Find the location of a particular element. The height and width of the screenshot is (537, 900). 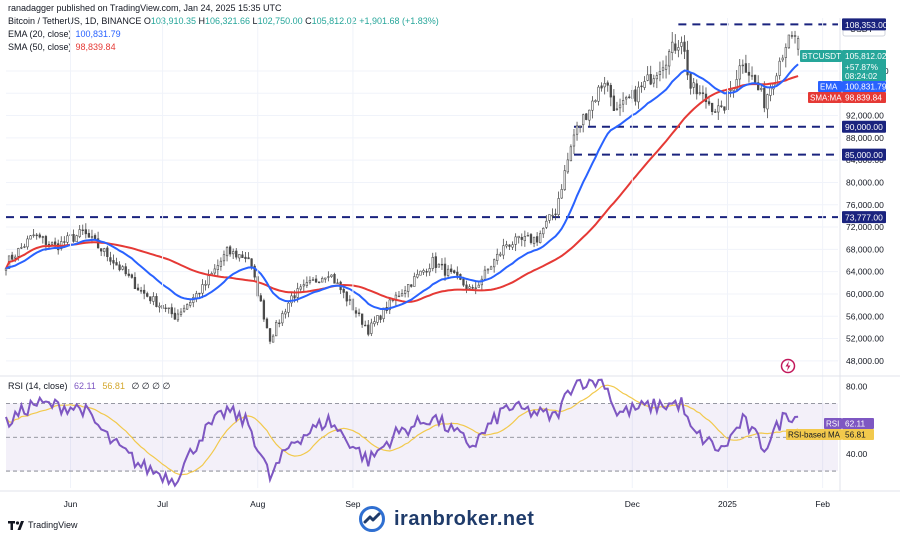

watermark: iranbroker.net is located at coordinates (446, 519).